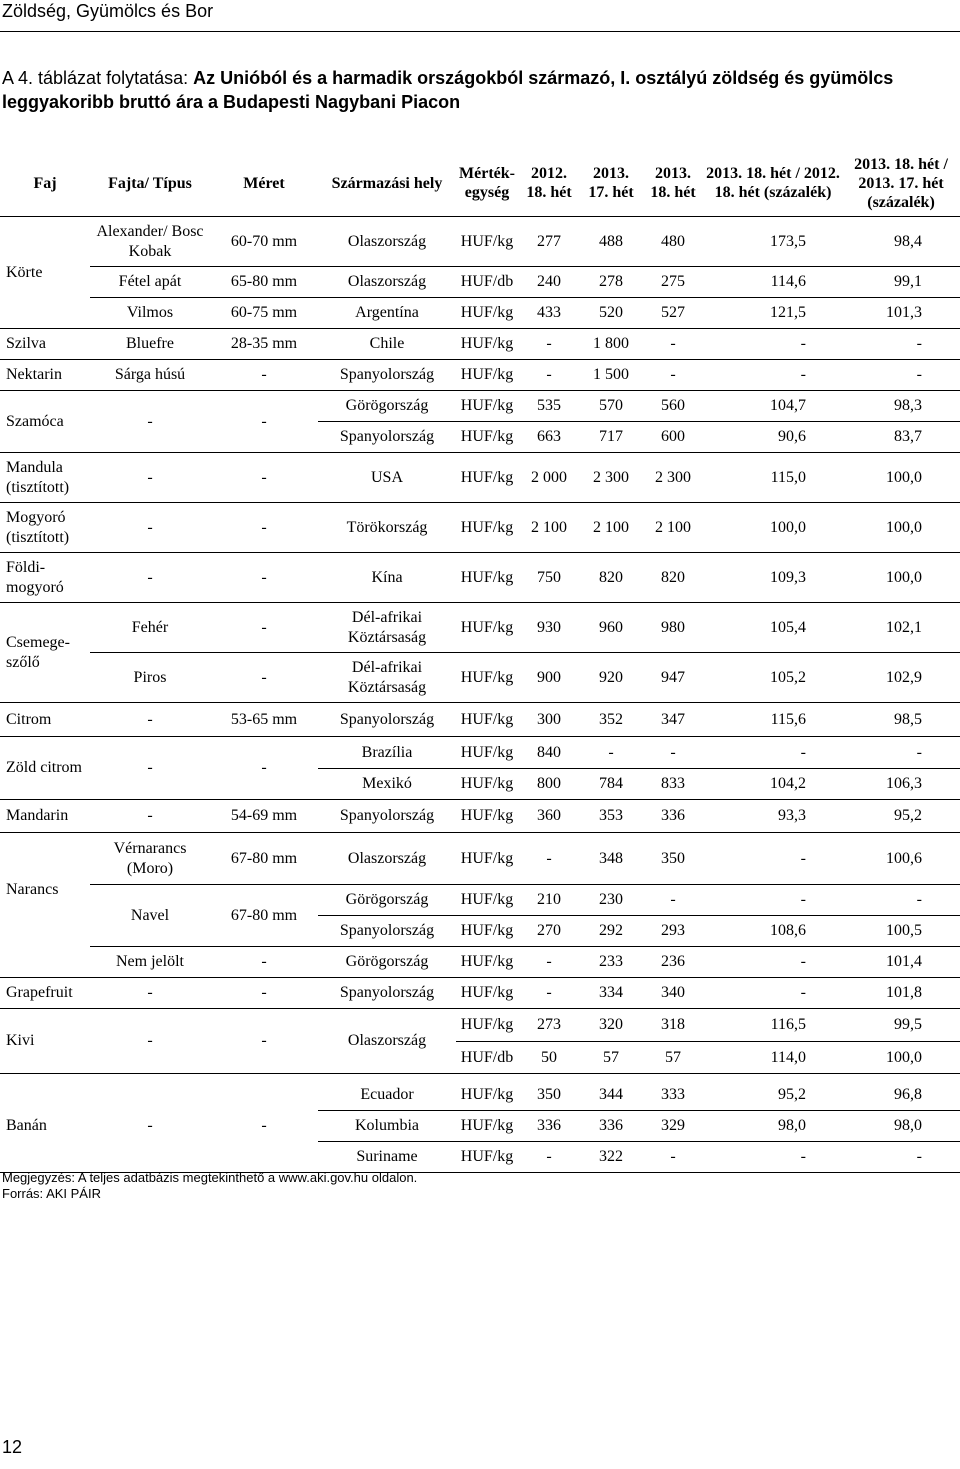 This screenshot has width=960, height=1469. Describe the element at coordinates (901, 858) in the screenshot. I see `cell-index: 100,6` at that location.